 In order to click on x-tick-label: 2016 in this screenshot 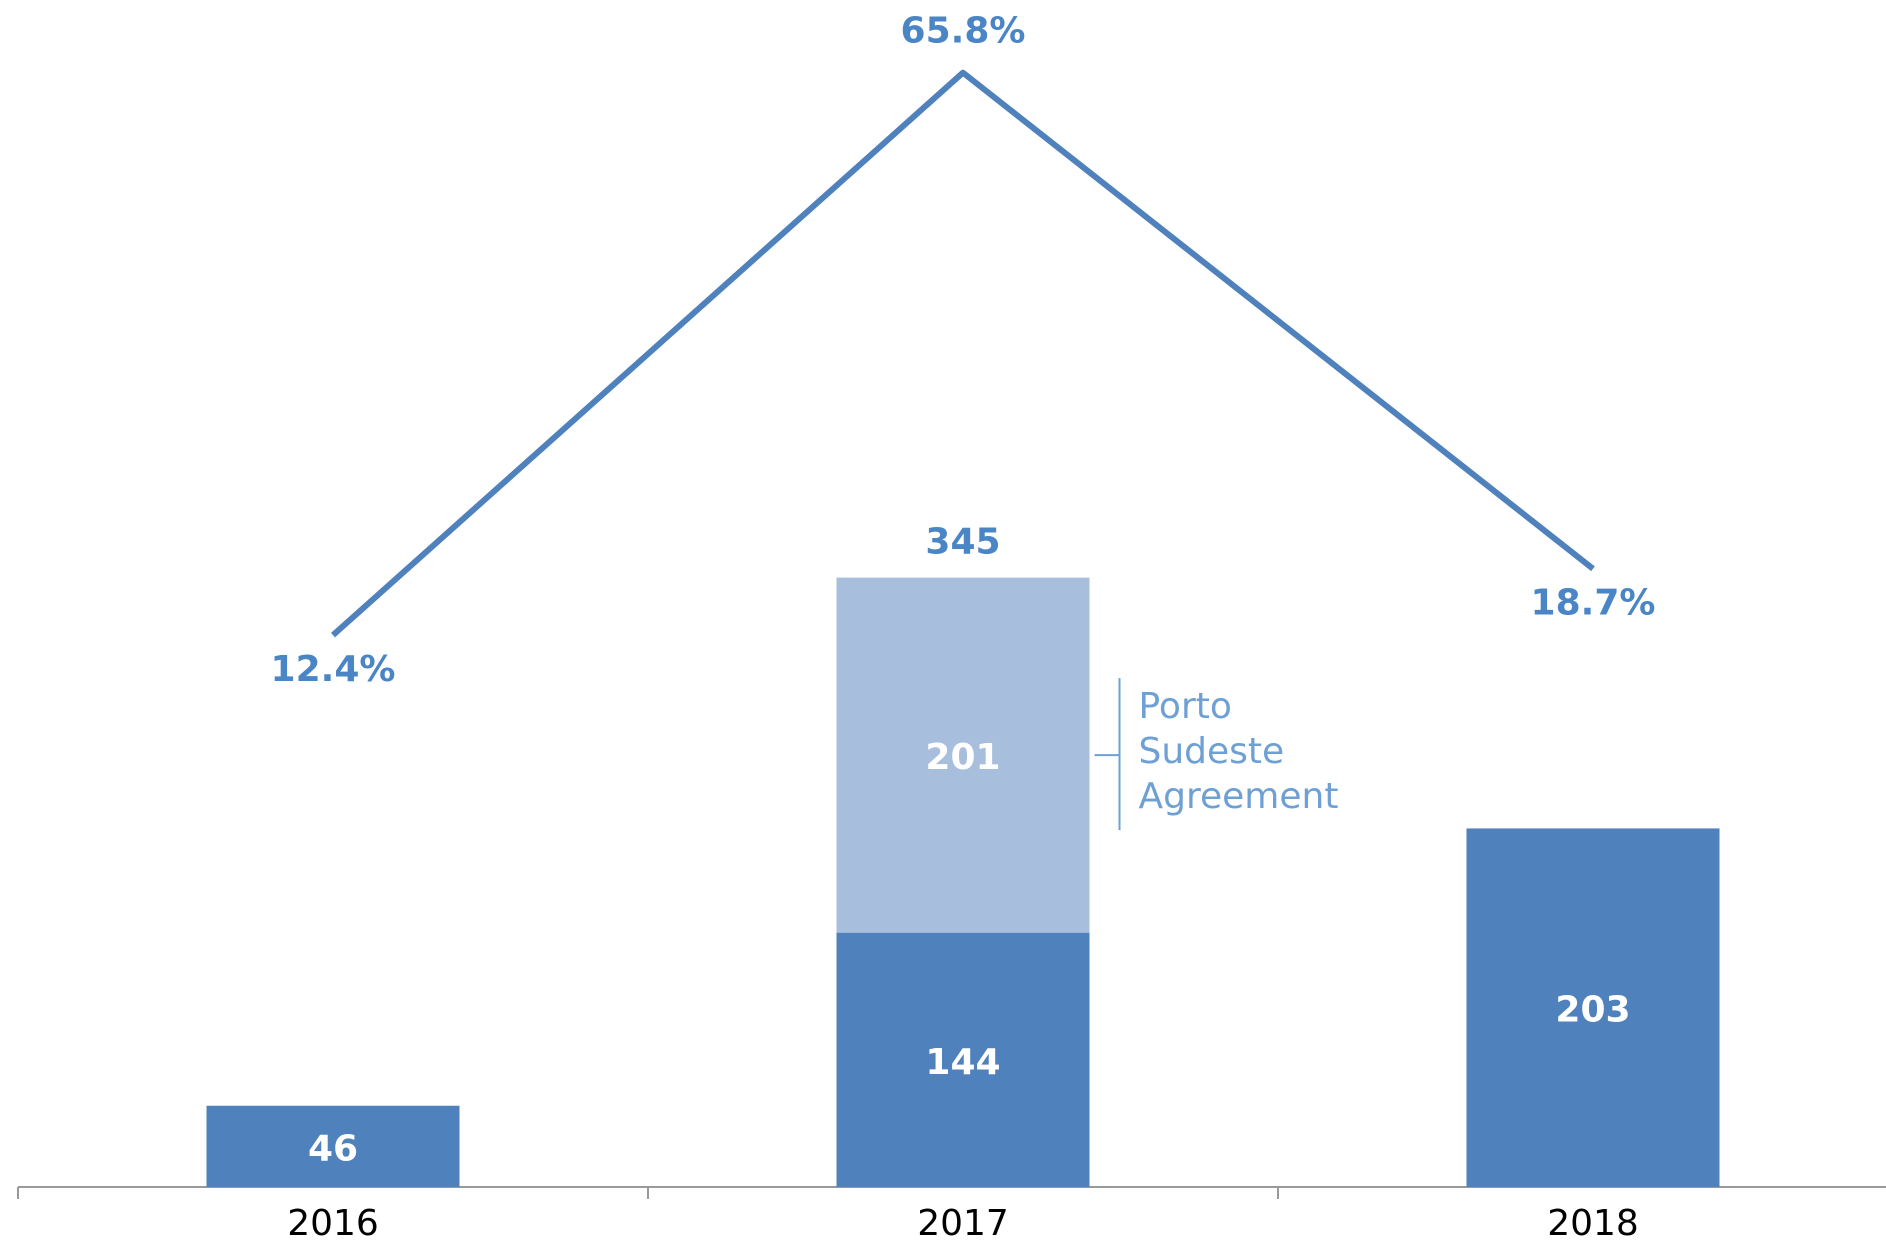, I will do `click(333, 1223)`.